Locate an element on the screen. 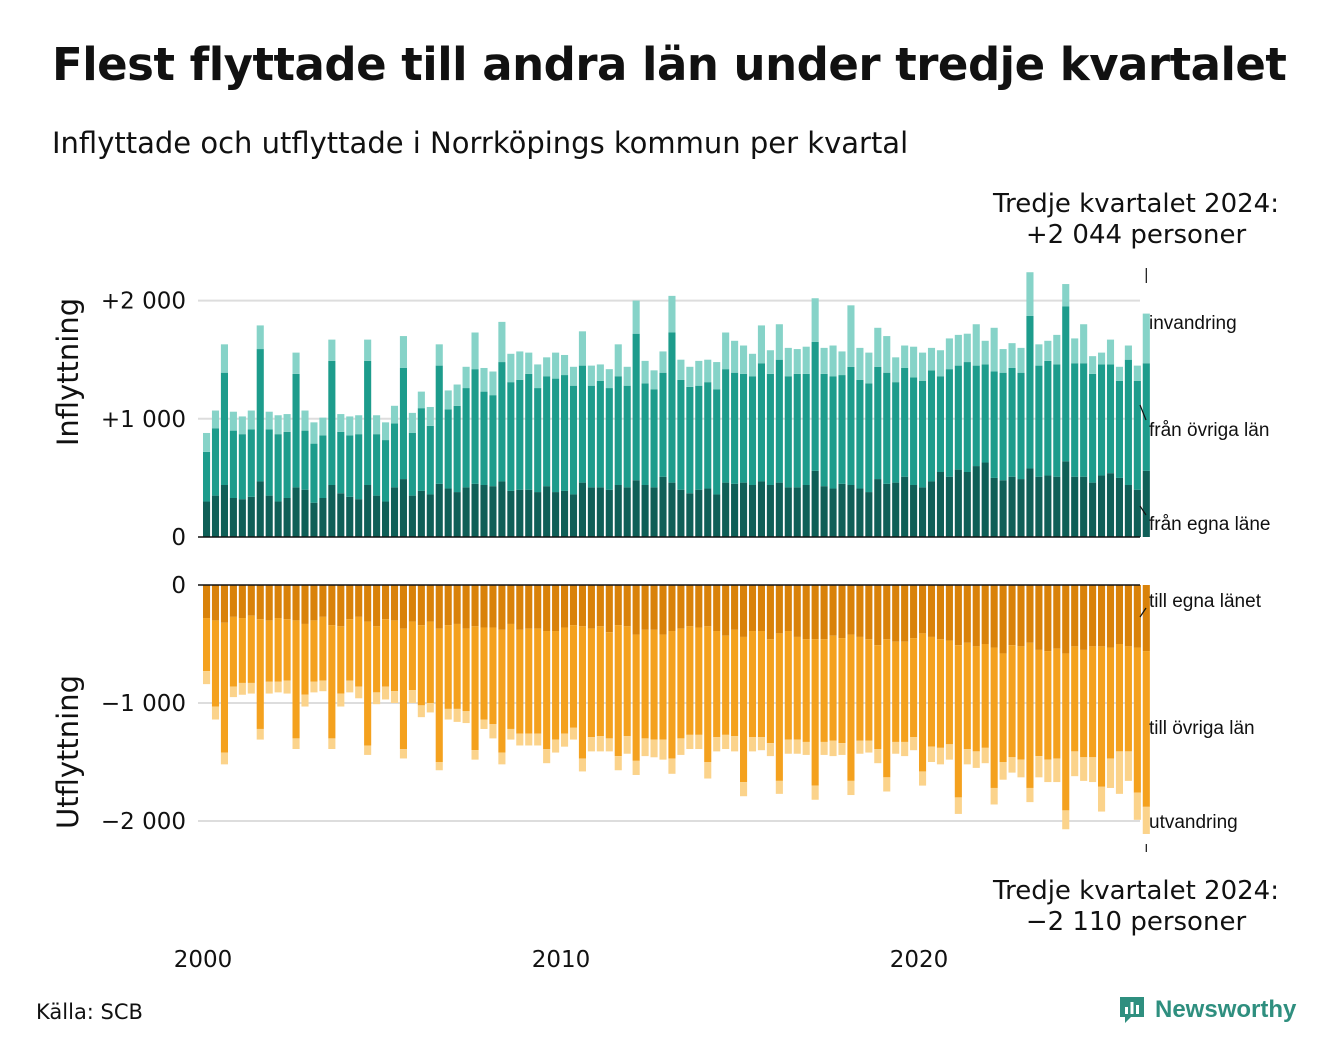 The image size is (1340, 1060). newsworthy-logo: Newsworthy is located at coordinates (1206, 1010).